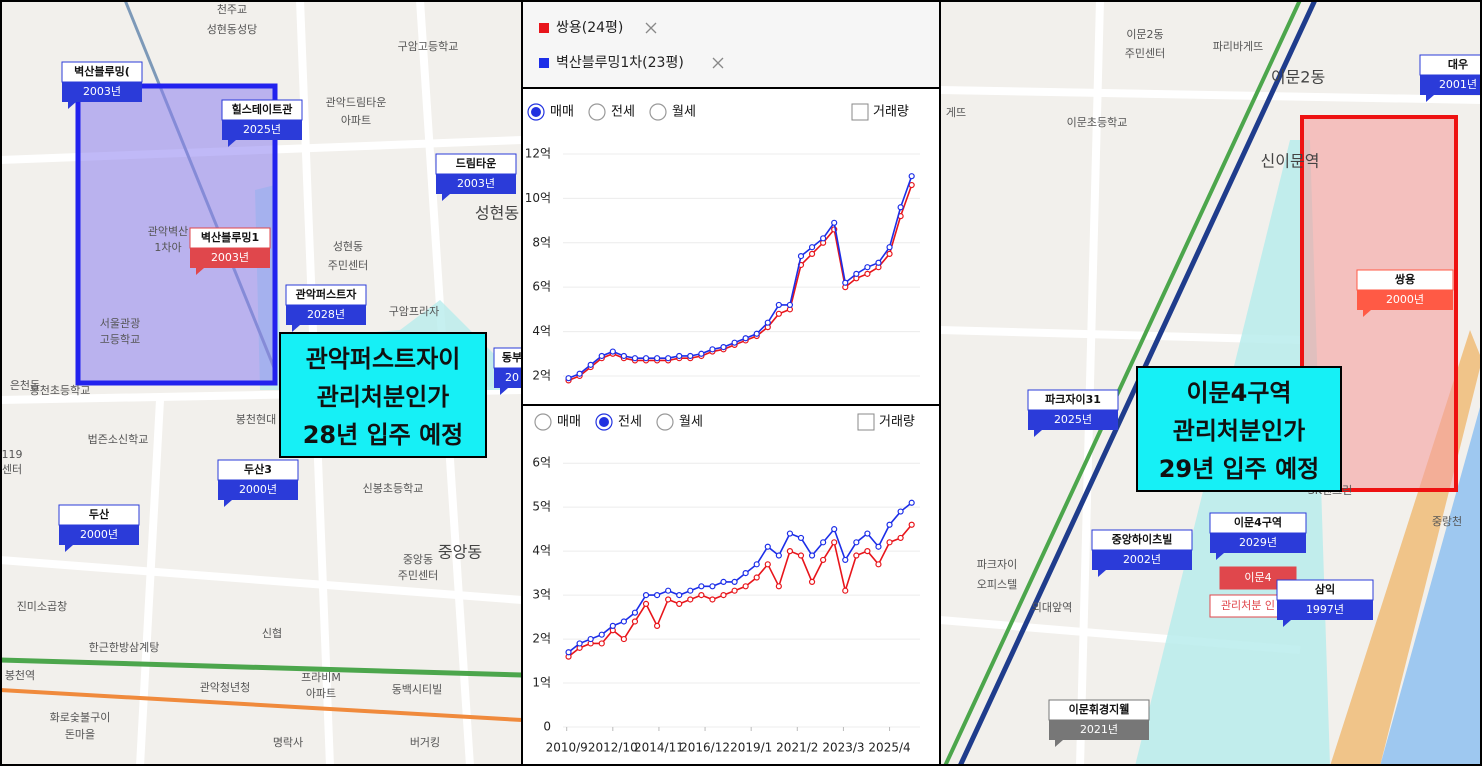 The height and width of the screenshot is (766, 1482). I want to click on building-marker: 관악퍼스트자 2028년, so click(326, 308).